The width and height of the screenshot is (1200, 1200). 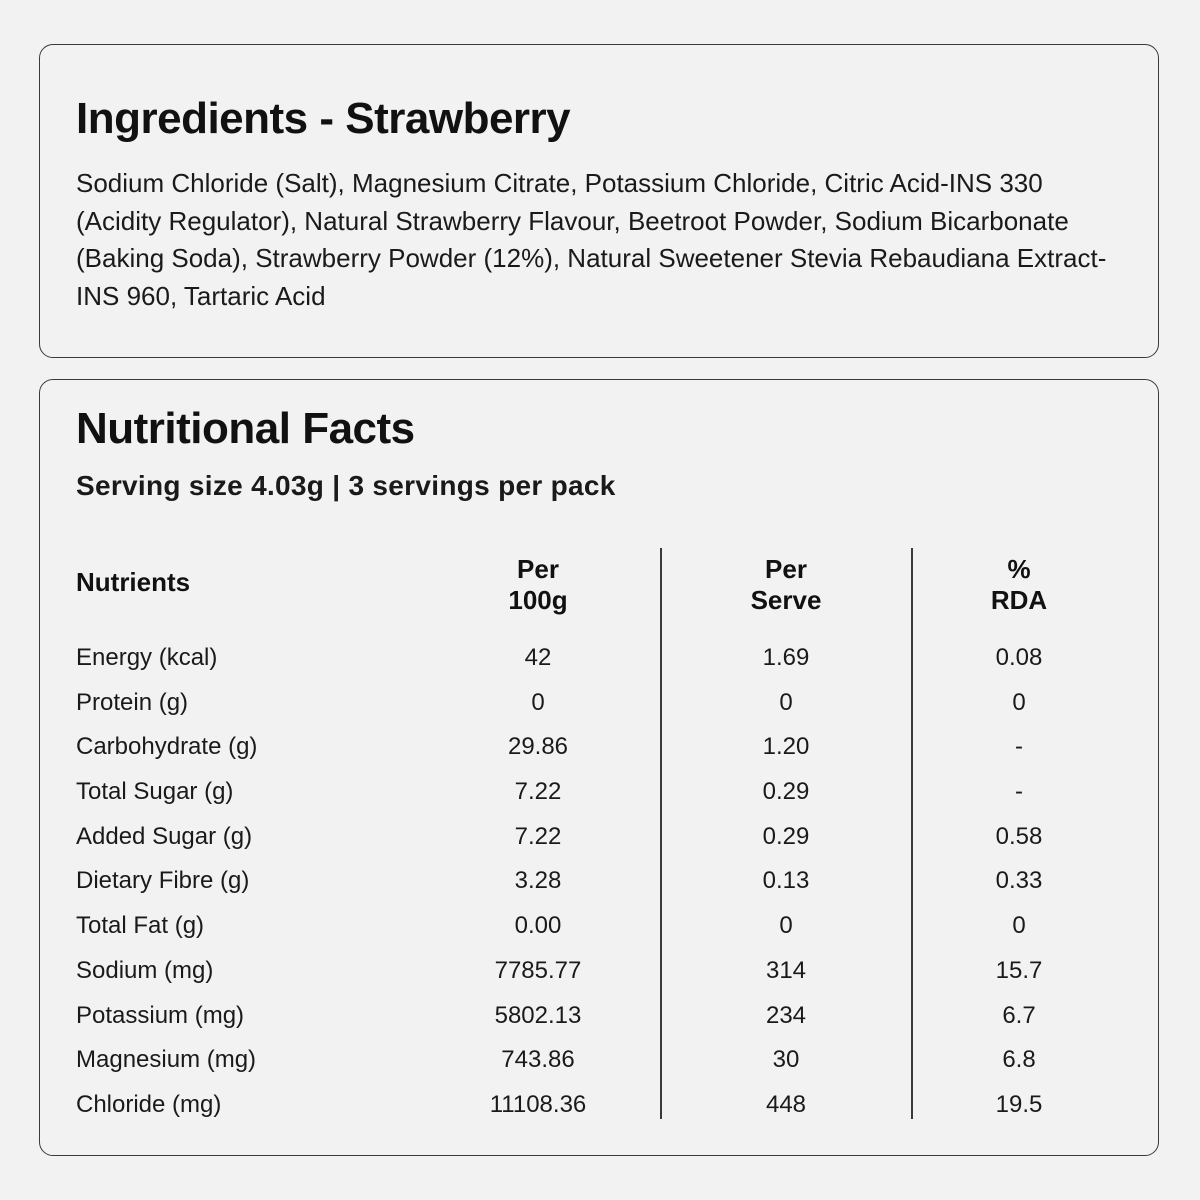 I want to click on value-per-serve: 30, so click(x=786, y=1060).